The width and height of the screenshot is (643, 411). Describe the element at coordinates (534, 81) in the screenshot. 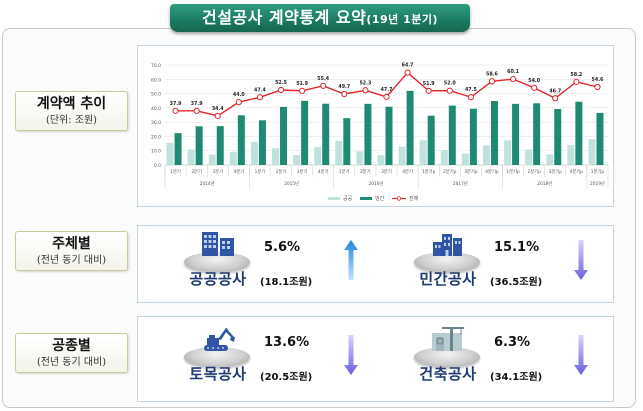

I see `svg-text: 54.0` at that location.